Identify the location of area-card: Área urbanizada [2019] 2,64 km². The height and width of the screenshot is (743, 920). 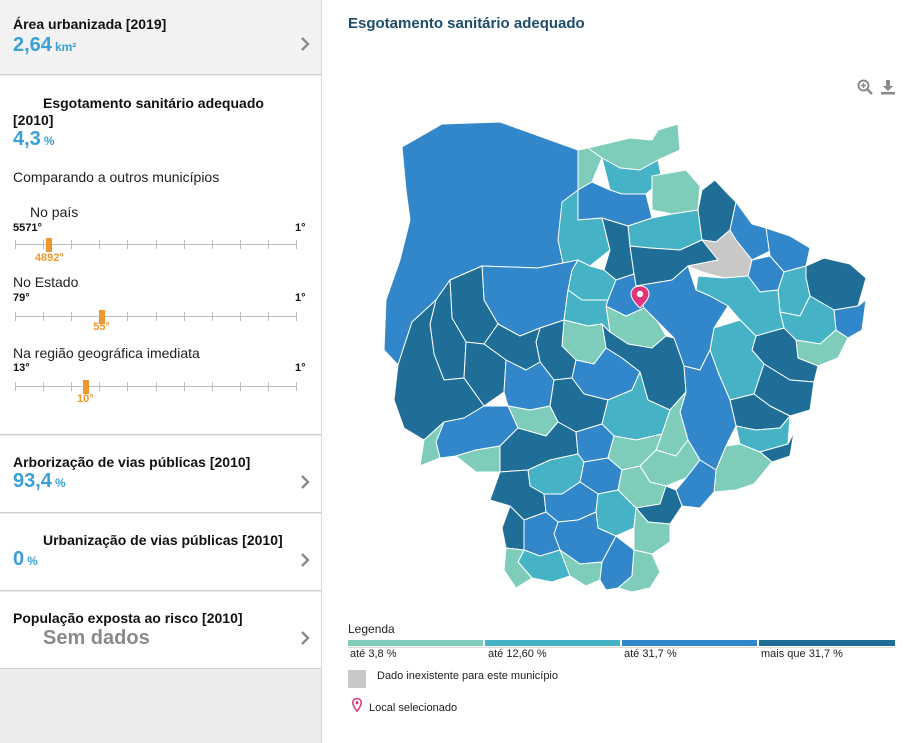
(160, 37).